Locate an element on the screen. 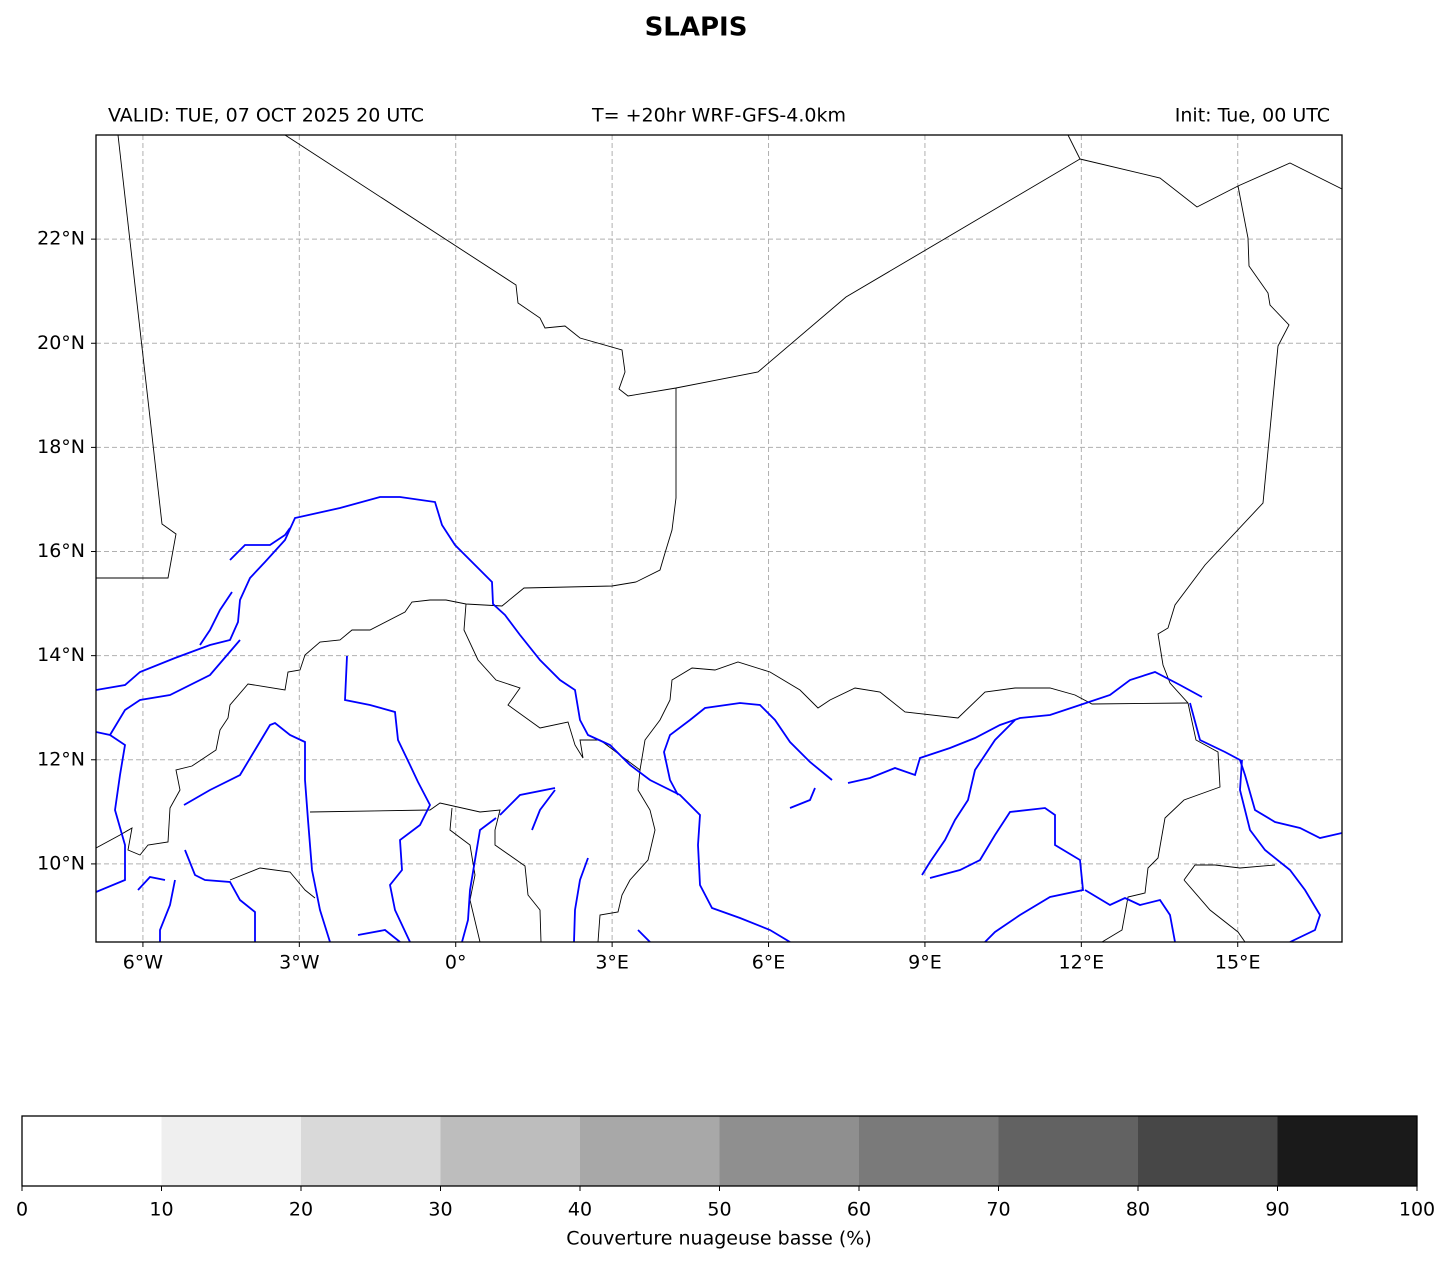  colorbar-tick-label: 90 is located at coordinates (1277, 1210).